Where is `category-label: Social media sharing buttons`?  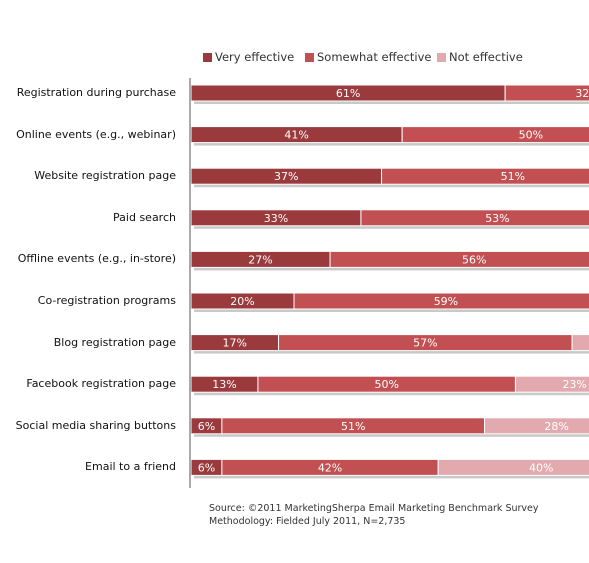
category-label: Social media sharing buttons is located at coordinates (95, 425).